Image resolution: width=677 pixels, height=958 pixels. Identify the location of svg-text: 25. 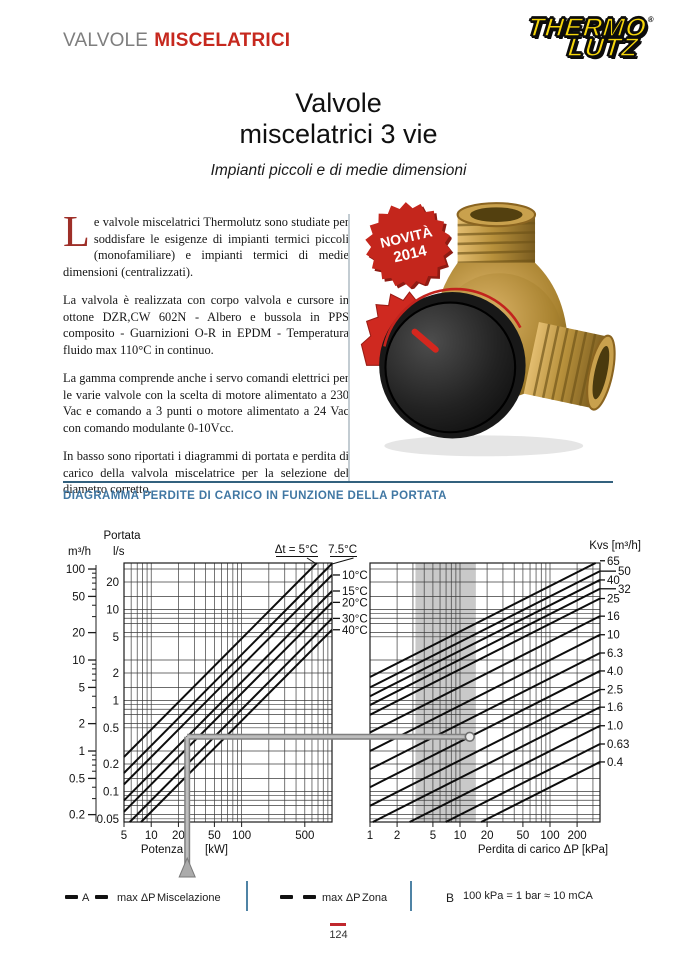
(613, 600).